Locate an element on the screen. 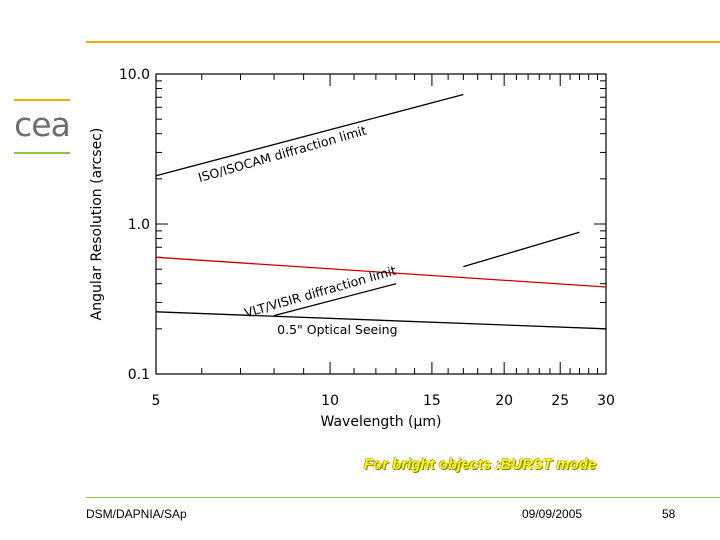 This screenshot has width=720, height=540. curve-annotation: VLT/VISIR diffraction limit is located at coordinates (320, 292).